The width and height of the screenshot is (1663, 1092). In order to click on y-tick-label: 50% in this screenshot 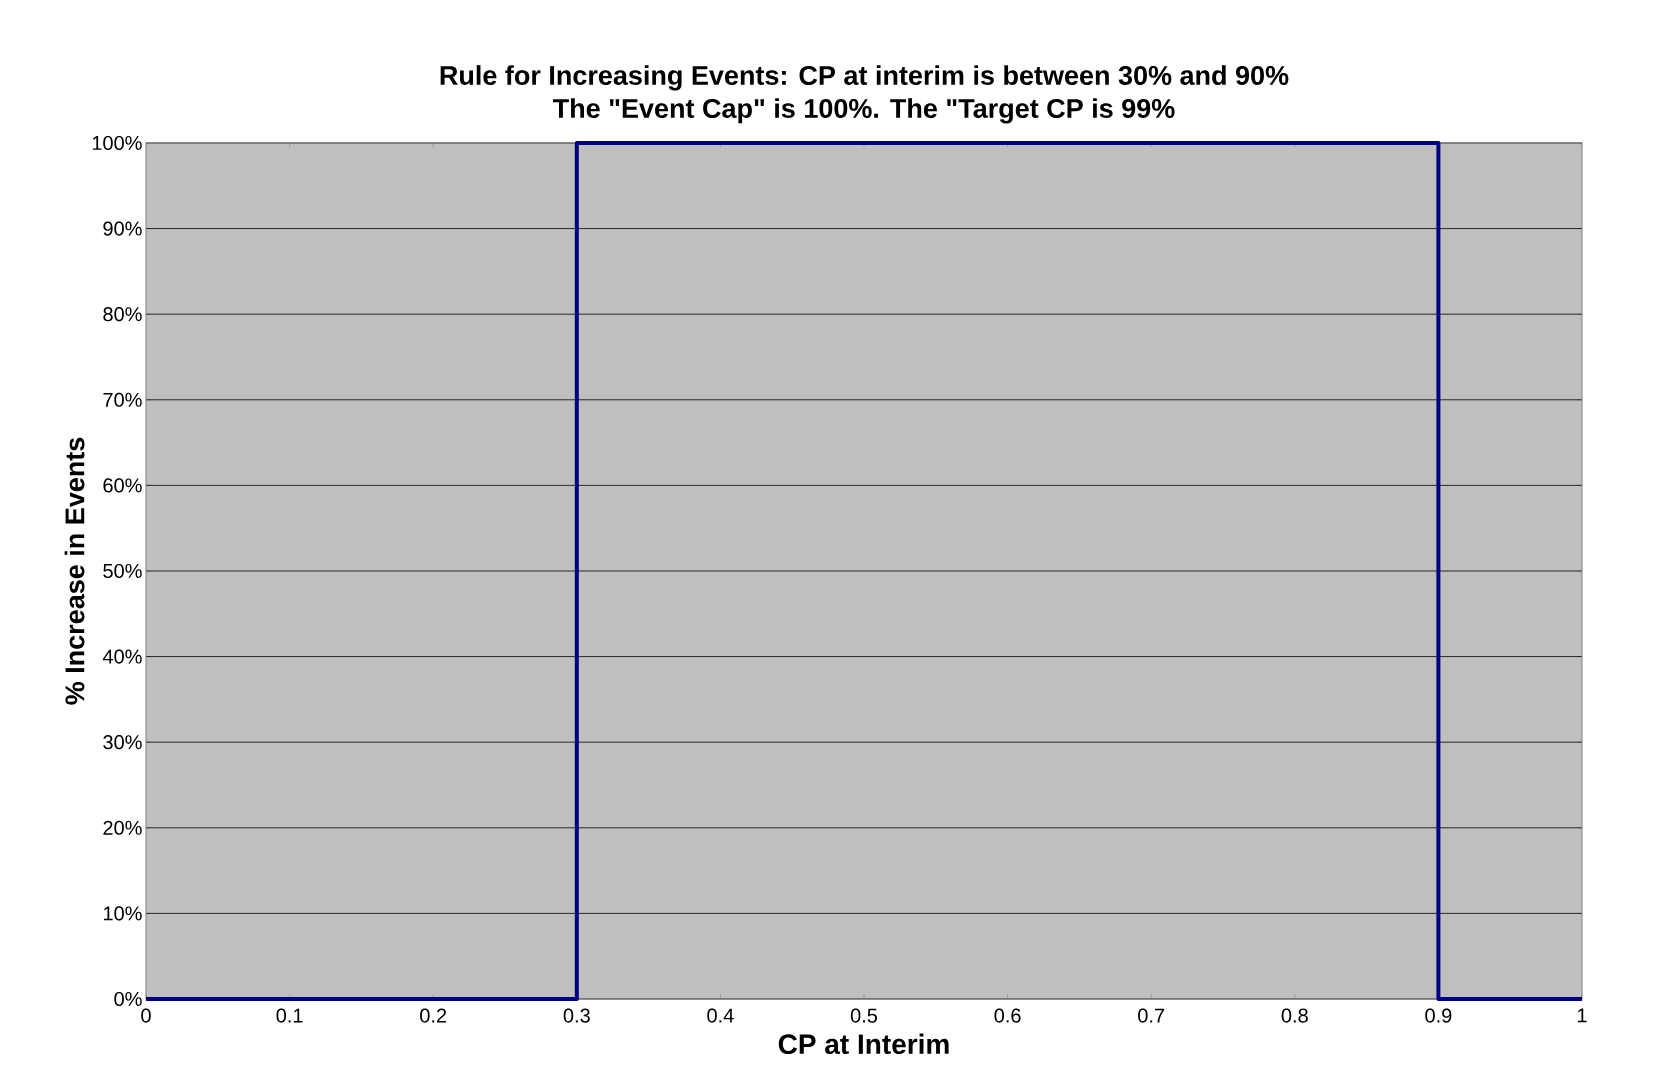, I will do `click(122, 571)`.